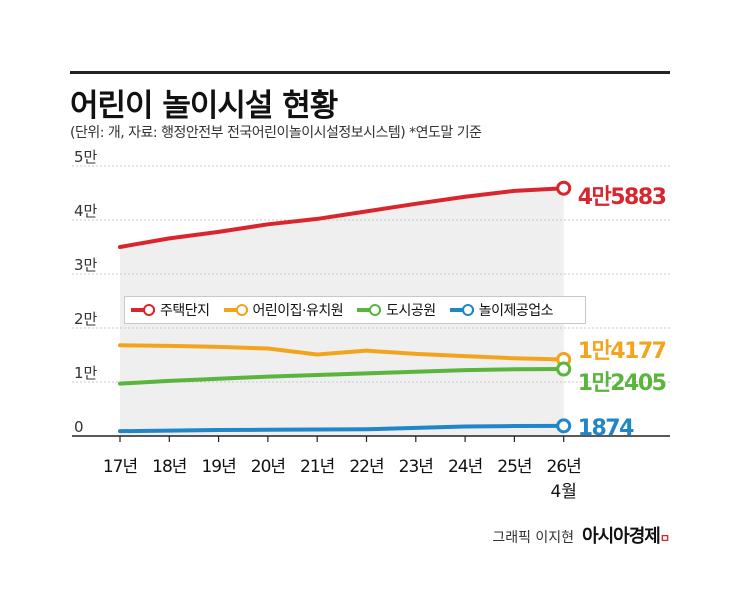  I want to click on y-tick-label: 1만, so click(86, 373).